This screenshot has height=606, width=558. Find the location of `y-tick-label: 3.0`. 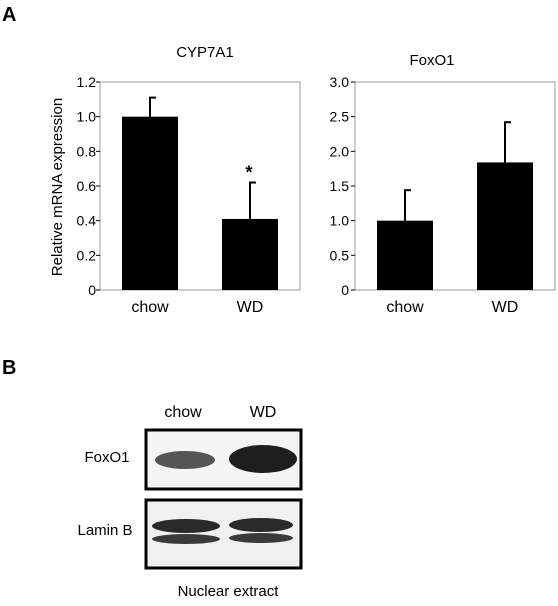

y-tick-label: 3.0 is located at coordinates (340, 82).